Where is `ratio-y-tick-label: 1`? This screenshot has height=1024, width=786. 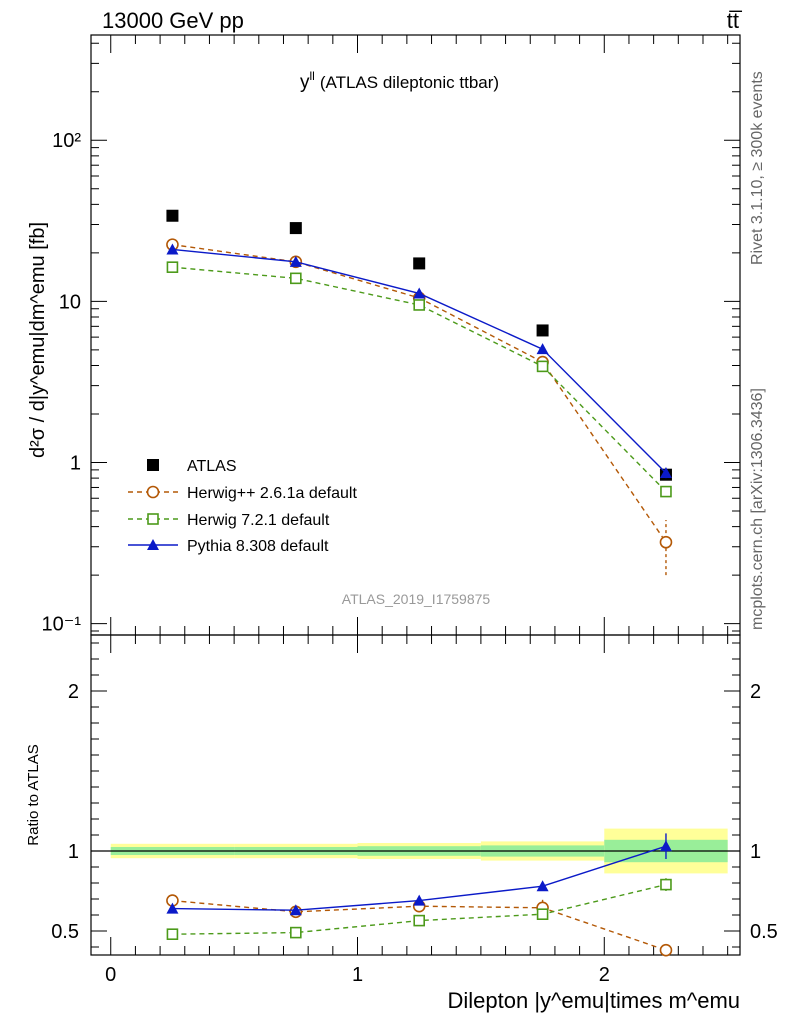
ratio-y-tick-label: 1 is located at coordinates (73, 852).